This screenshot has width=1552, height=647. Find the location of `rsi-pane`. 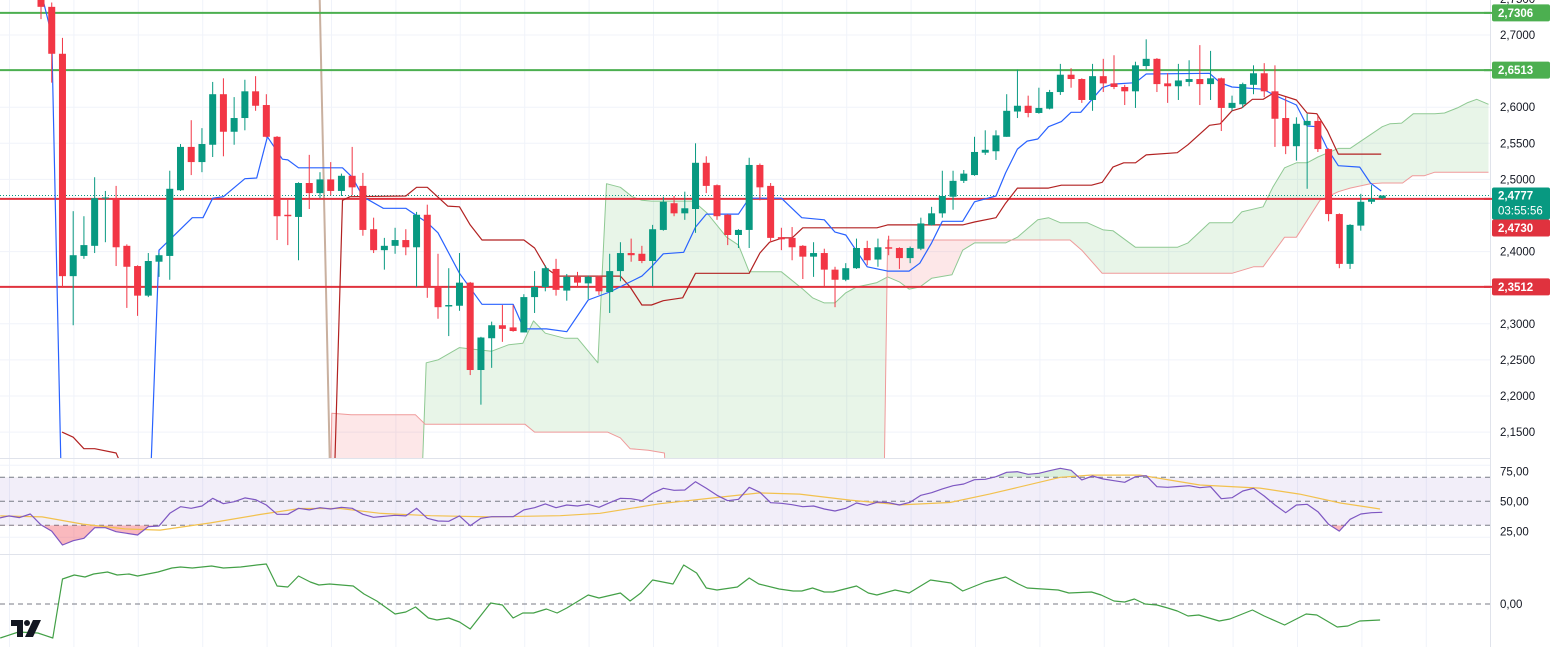

rsi-pane is located at coordinates (745, 506).